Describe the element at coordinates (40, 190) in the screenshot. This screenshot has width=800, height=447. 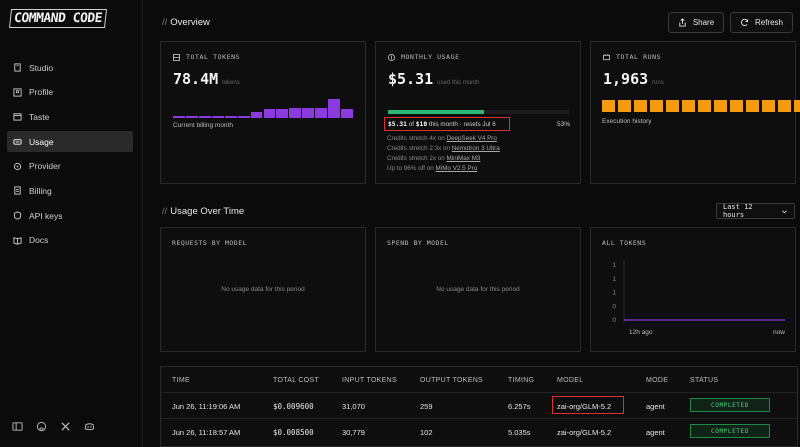
I see `sidebar-item-label: Billing` at that location.